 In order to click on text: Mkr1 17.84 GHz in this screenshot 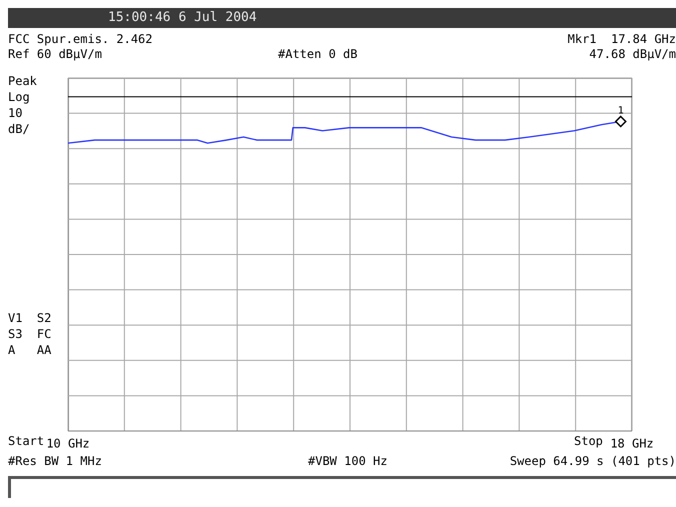, I will do `click(622, 39)`.